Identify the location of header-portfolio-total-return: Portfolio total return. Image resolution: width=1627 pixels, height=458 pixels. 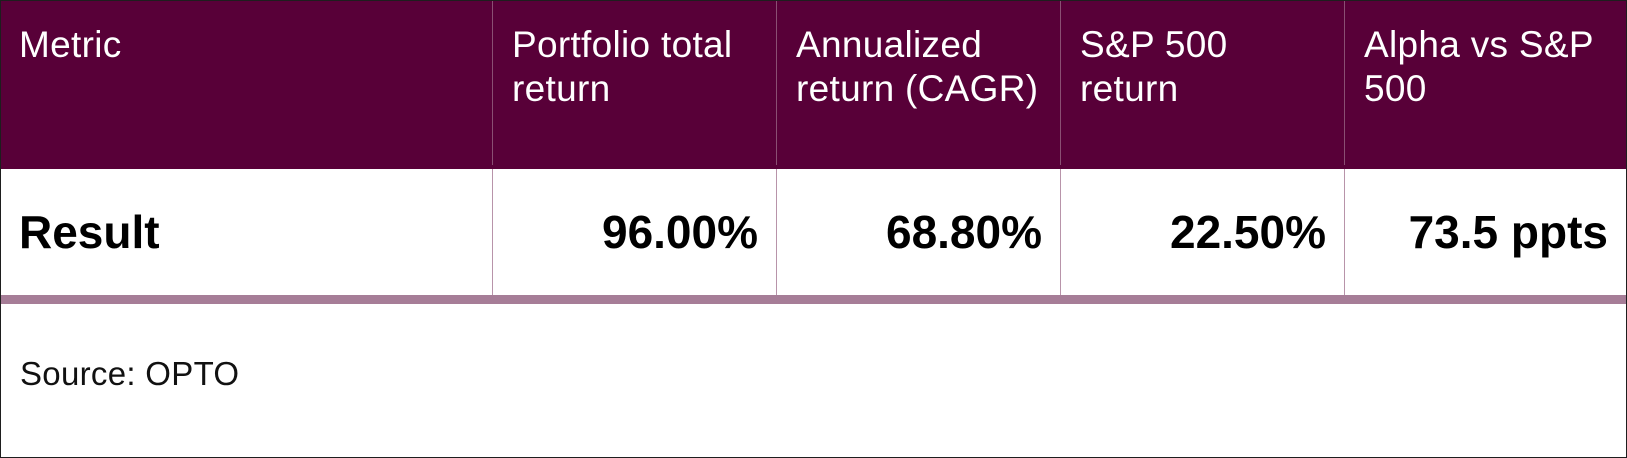
(622, 66).